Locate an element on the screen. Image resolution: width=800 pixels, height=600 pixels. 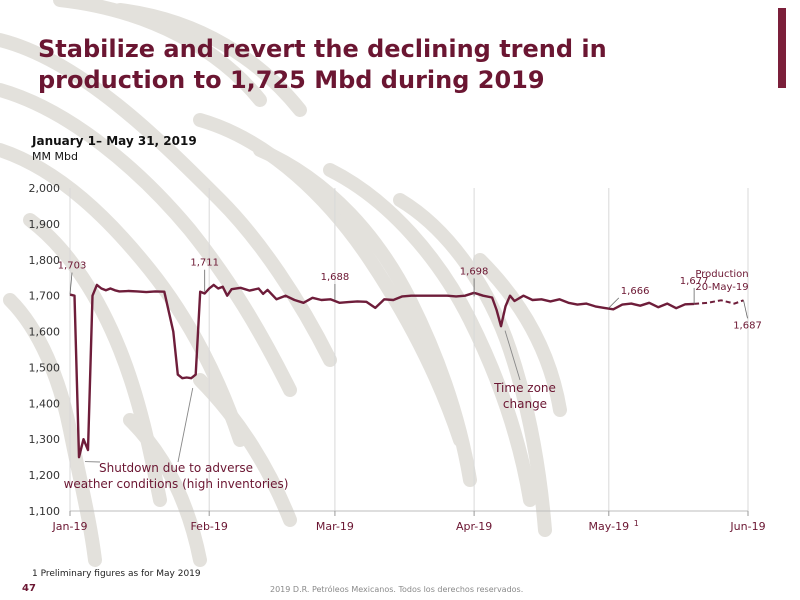
x-tick-label: Feb-19 is located at coordinates (208, 526).